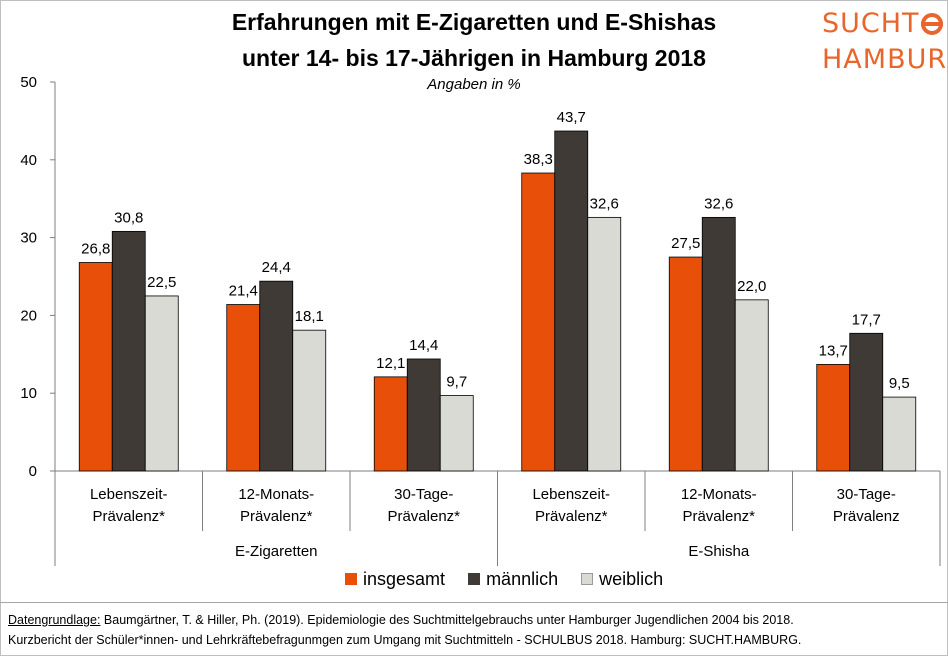  What do you see at coordinates (404, 579) in the screenshot?
I see `legend-label-insgesamt: insgesamt` at bounding box center [404, 579].